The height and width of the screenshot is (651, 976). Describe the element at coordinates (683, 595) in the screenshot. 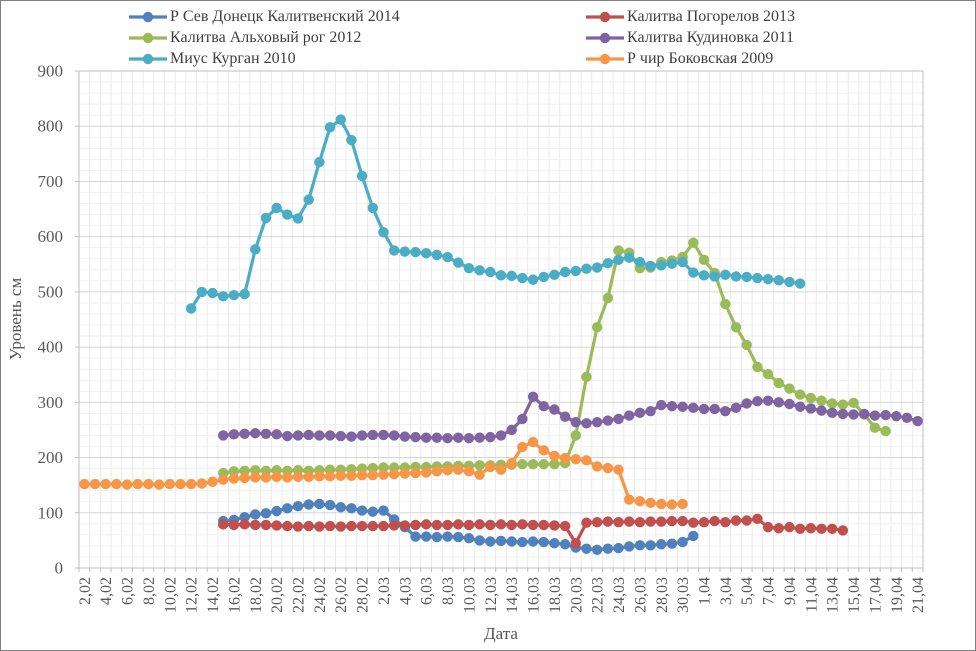

I see `svg-text: 30,03` at that location.